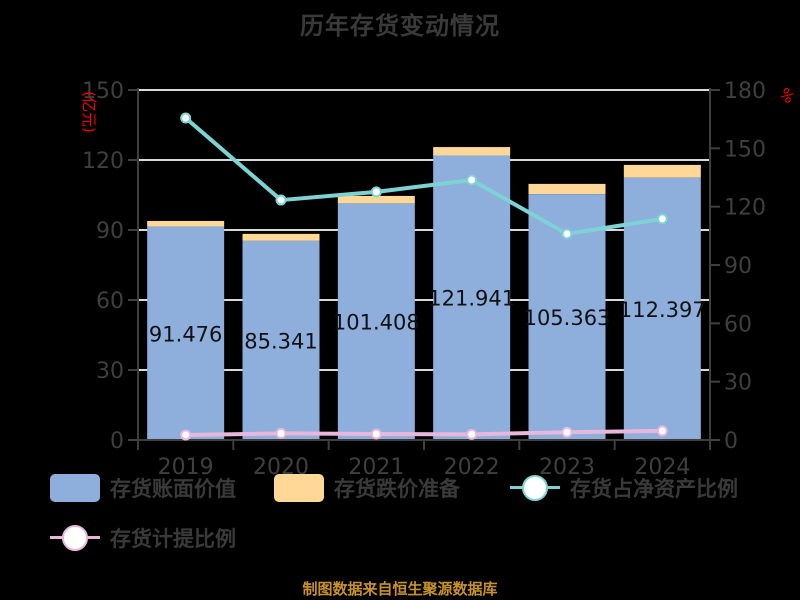 This screenshot has height=600, width=800. I want to click on bar-value-label: 101.408, so click(376, 323).